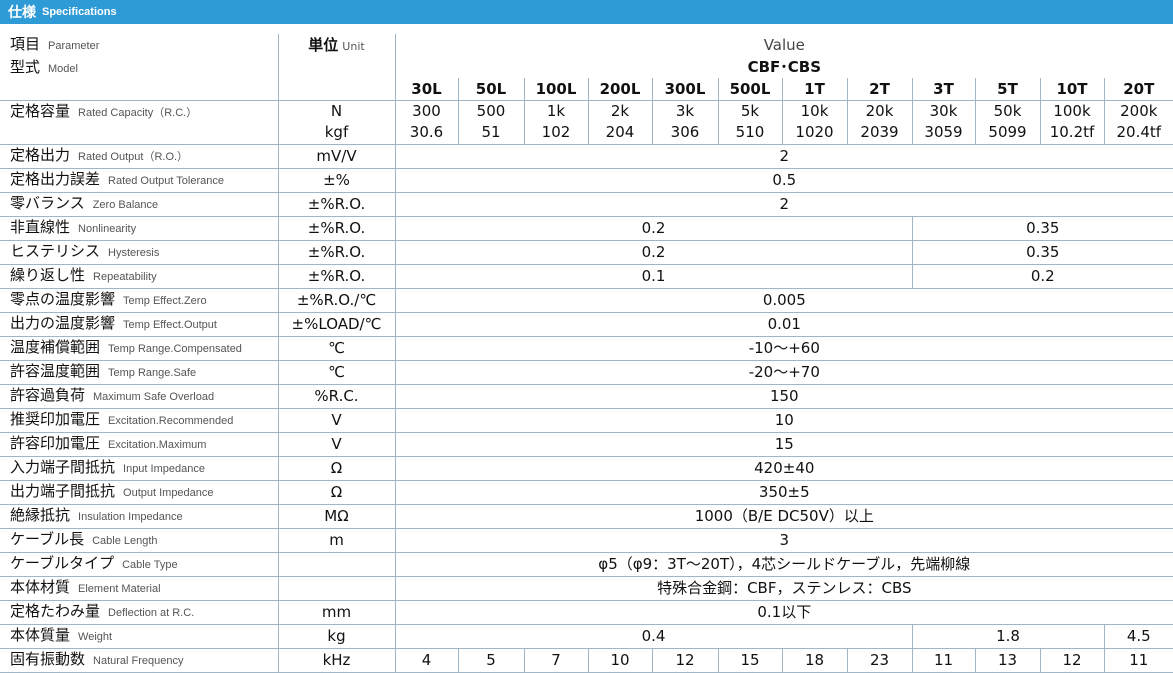  I want to click on unit-cell: N, so click(336, 111).